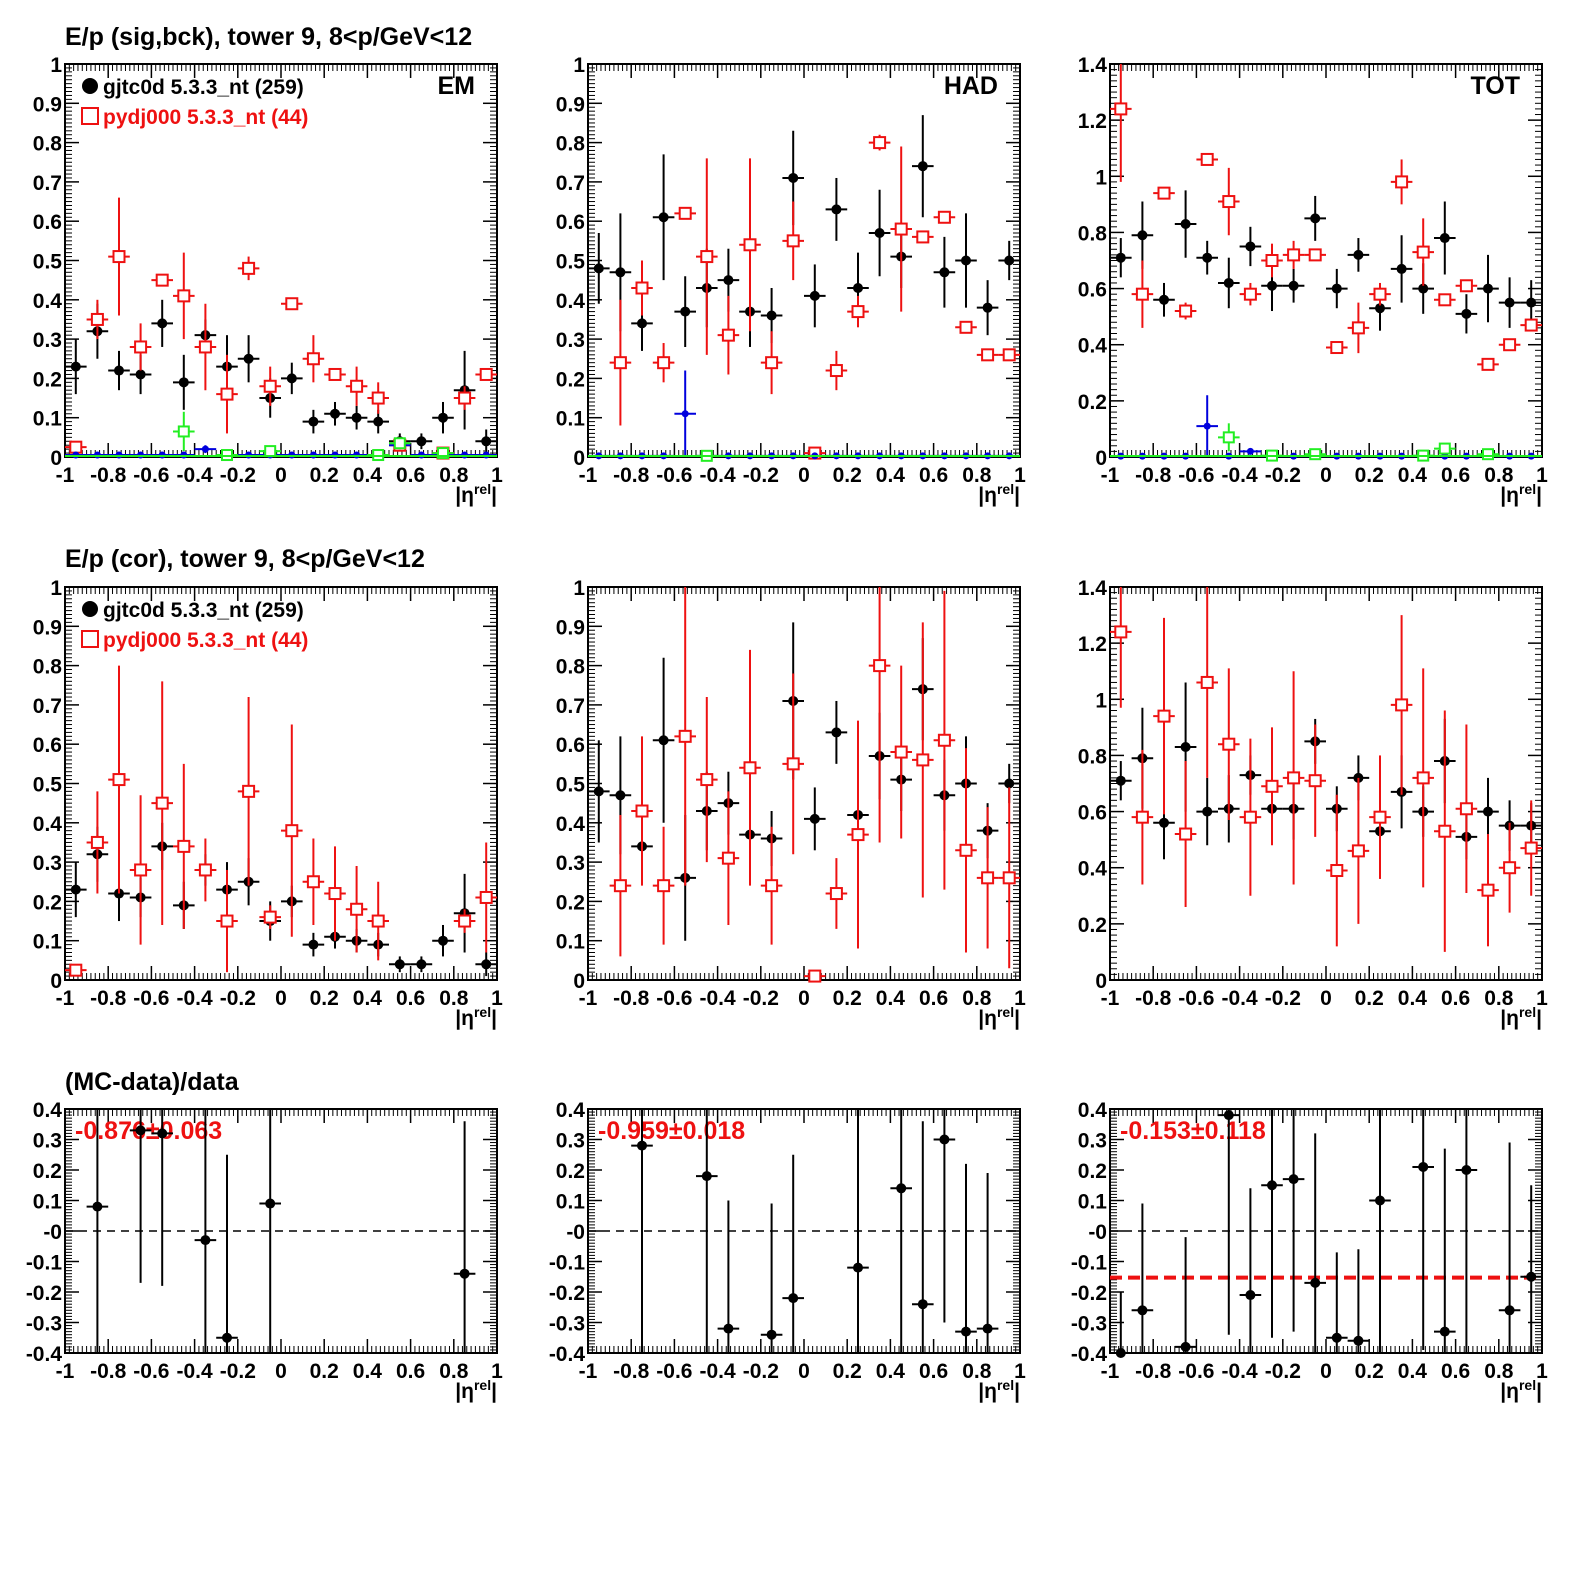 The image size is (1575, 1575). I want to click on x-tick-label: 0, so click(1326, 998).